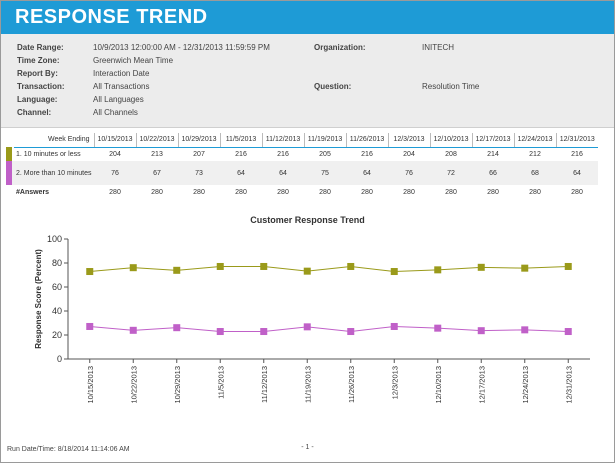 Image resolution: width=615 pixels, height=463 pixels. Describe the element at coordinates (333, 86) in the screenshot. I see `question-label: Question:` at that location.